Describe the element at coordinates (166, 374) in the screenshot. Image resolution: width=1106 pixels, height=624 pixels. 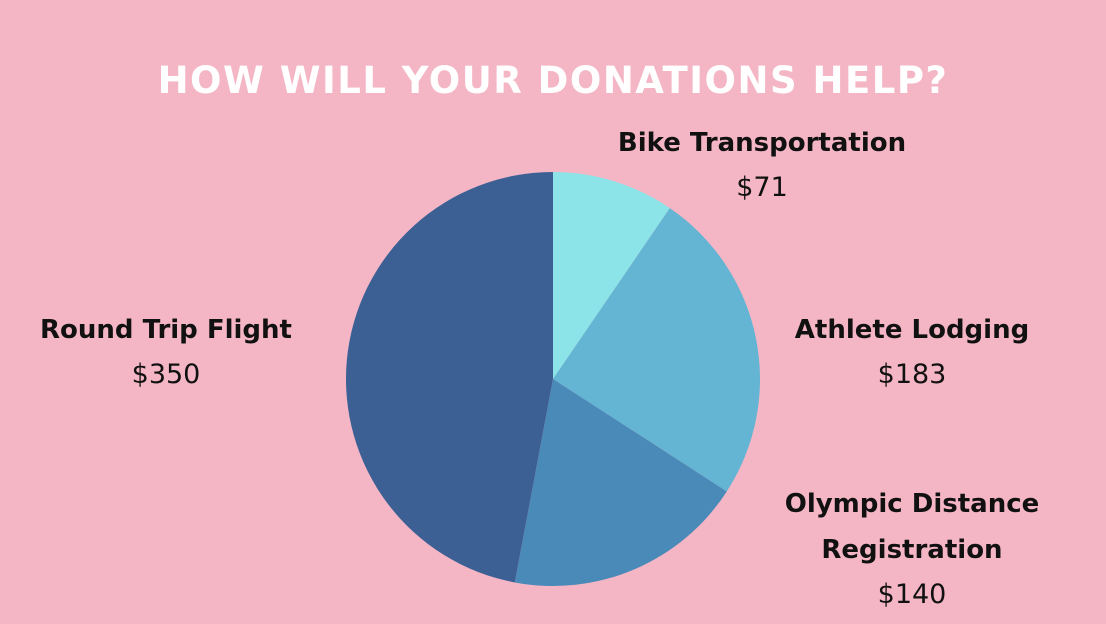
I see `slice-value-round-trip-flight: $350` at that location.